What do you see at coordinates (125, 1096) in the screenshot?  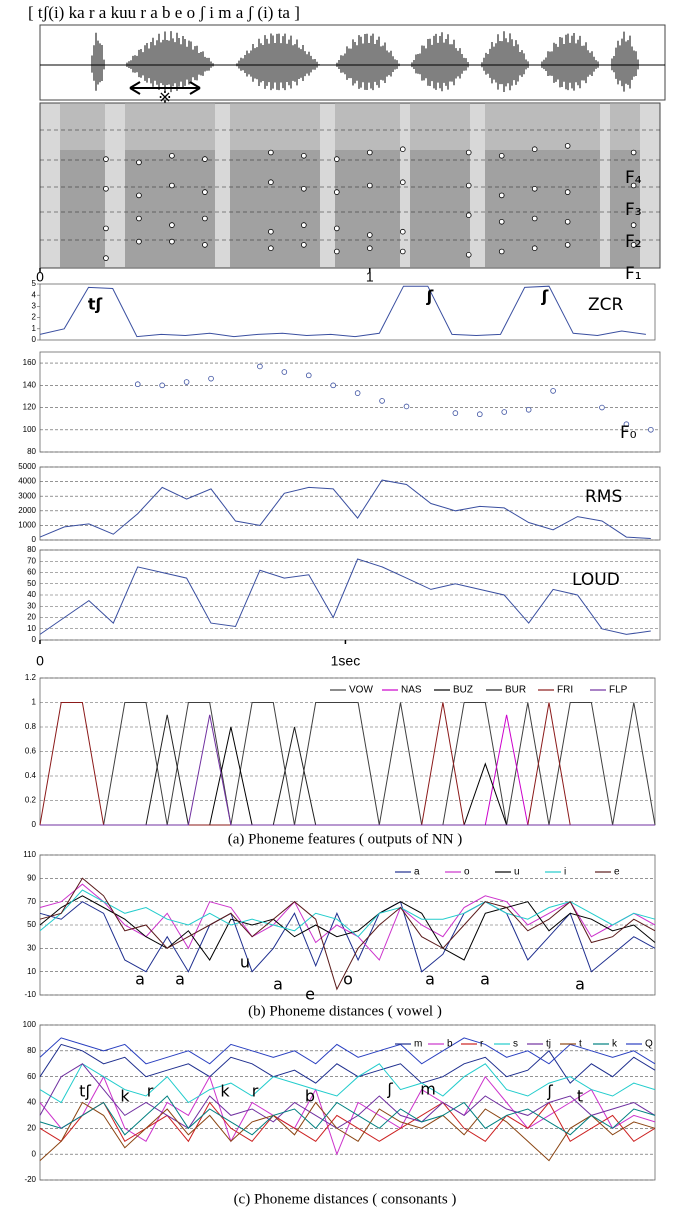 I see `annotation: k` at bounding box center [125, 1096].